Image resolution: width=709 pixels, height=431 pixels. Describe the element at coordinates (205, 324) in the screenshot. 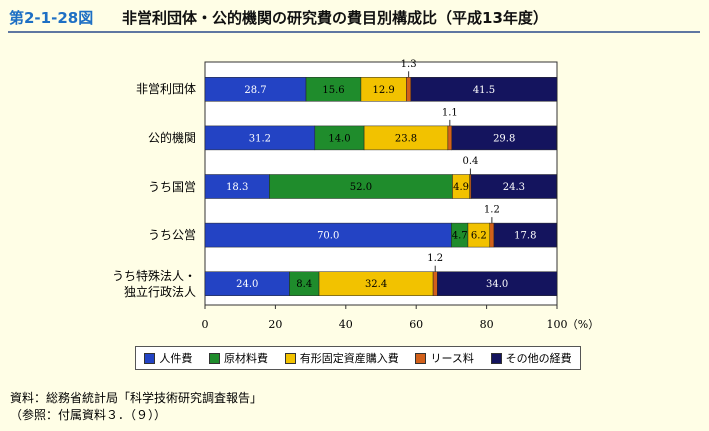

I see `x-tick-label: 0` at that location.